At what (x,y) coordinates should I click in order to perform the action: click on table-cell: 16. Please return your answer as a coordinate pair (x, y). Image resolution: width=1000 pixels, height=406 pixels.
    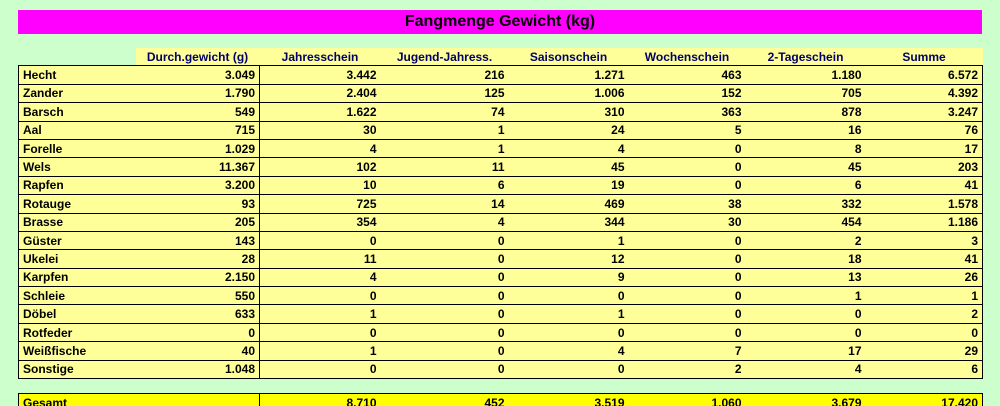
    Looking at the image, I should click on (805, 130).